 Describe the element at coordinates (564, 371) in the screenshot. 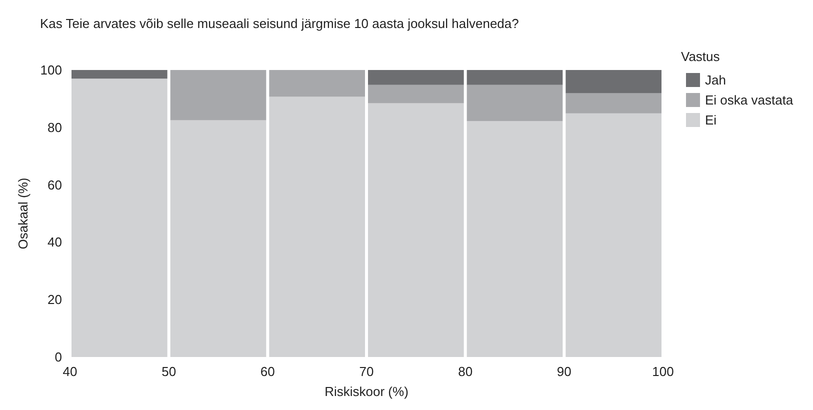

I see `x-tick-label: 90` at that location.